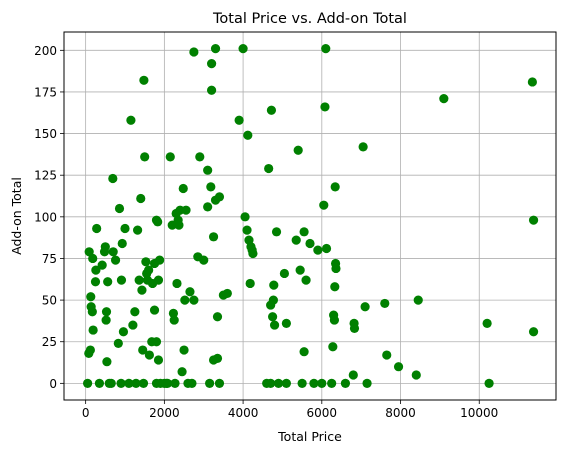 The width and height of the screenshot is (571, 459). Describe the element at coordinates (16, 216) in the screenshot. I see `y-axis-label: Add-on Total` at that location.